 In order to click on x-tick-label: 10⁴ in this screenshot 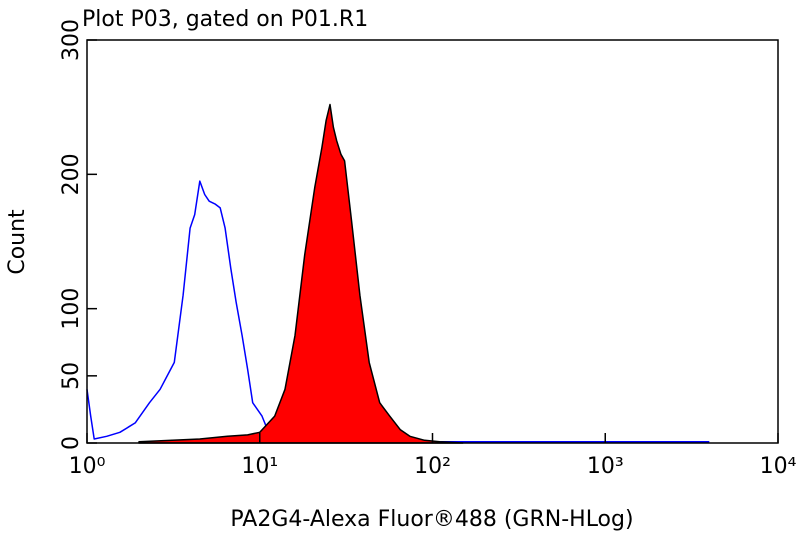, I will do `click(778, 466)`.